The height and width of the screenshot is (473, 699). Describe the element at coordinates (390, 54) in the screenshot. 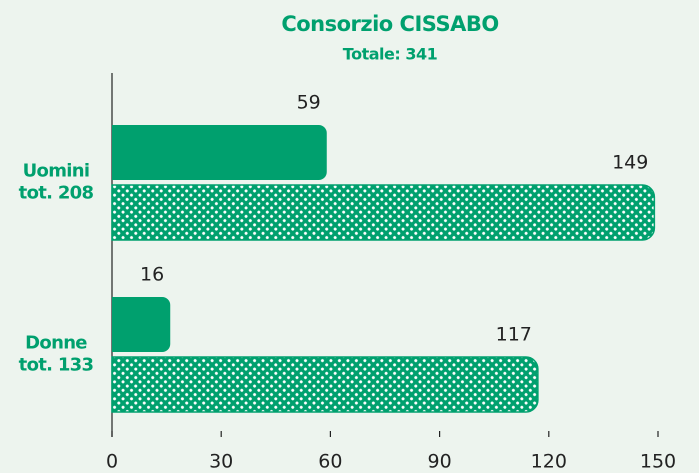

I see `chart-subtitle: Totale: 341` at that location.